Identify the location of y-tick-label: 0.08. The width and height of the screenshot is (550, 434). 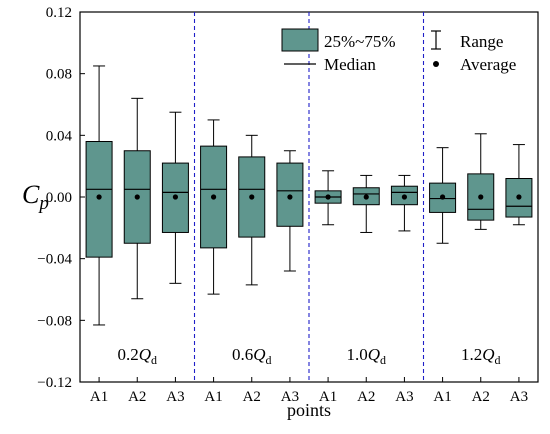
(59, 75).